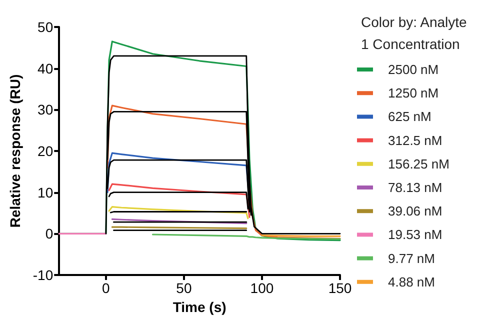  Describe the element at coordinates (46, 151) in the screenshot. I see `y-tick-label: 20` at that location.